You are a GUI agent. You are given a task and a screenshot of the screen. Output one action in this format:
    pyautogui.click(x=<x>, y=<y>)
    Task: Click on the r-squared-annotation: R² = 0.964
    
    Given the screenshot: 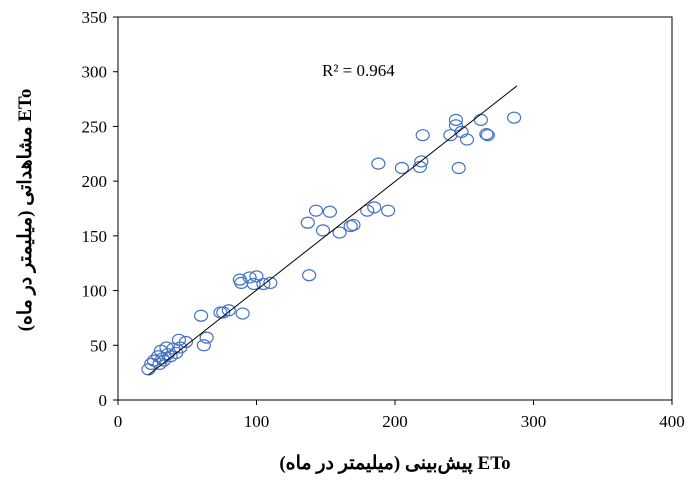 What is the action you would take?
    pyautogui.click(x=358, y=70)
    